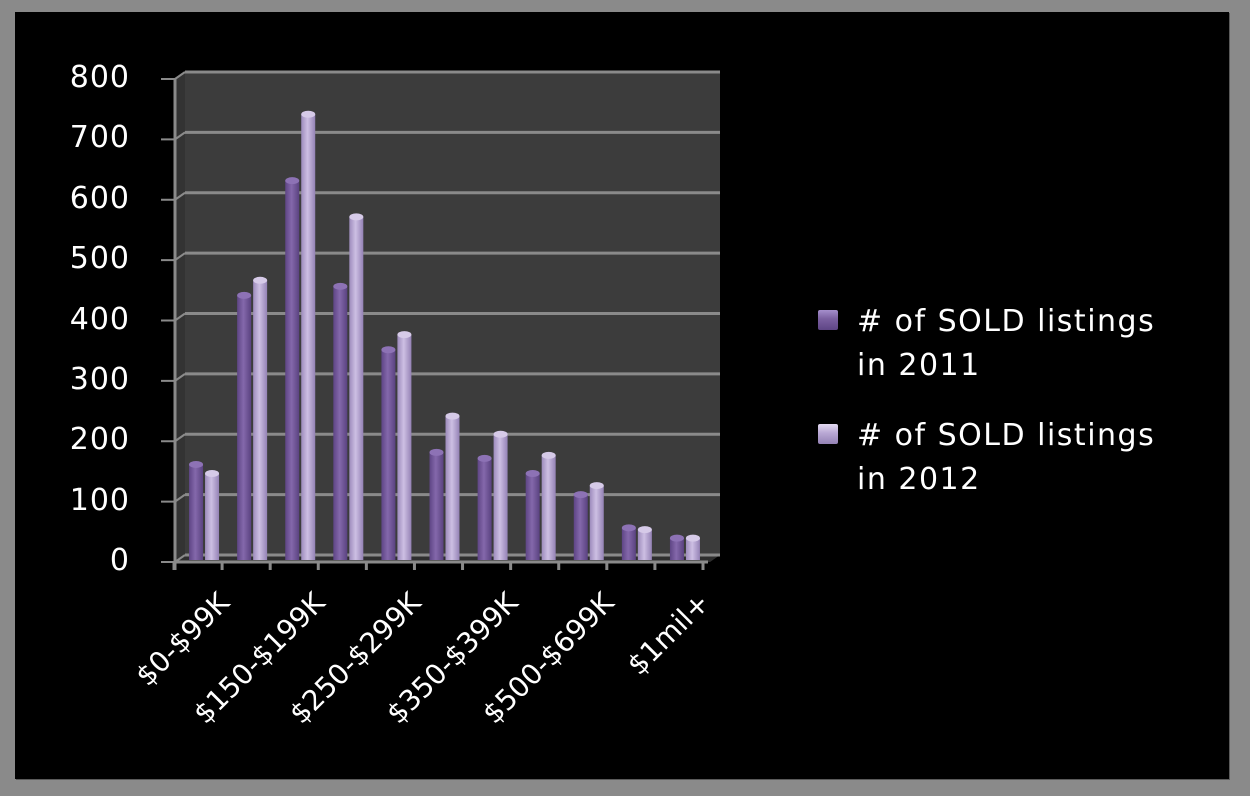 This screenshot has height=796, width=1250. Describe the element at coordinates (99, 500) in the screenshot. I see `y-tick-label: 100` at that location.